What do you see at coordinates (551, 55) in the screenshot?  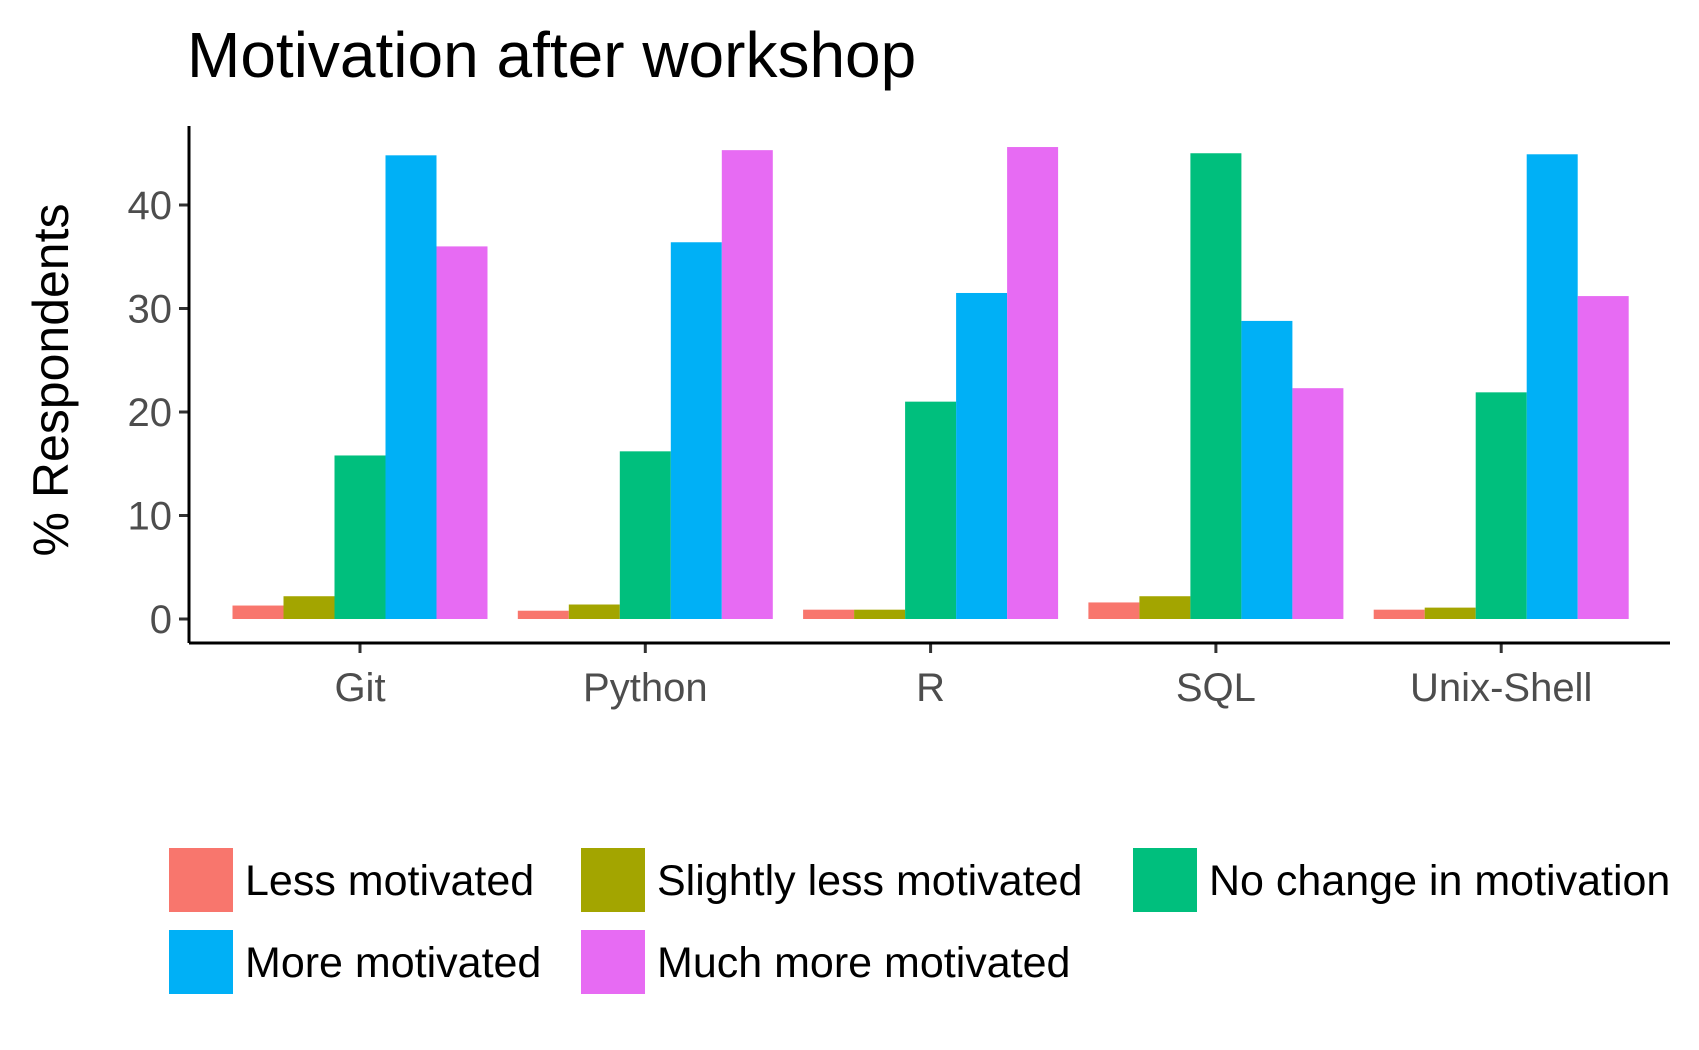 I see `chart-title: Motivation after workshop` at bounding box center [551, 55].